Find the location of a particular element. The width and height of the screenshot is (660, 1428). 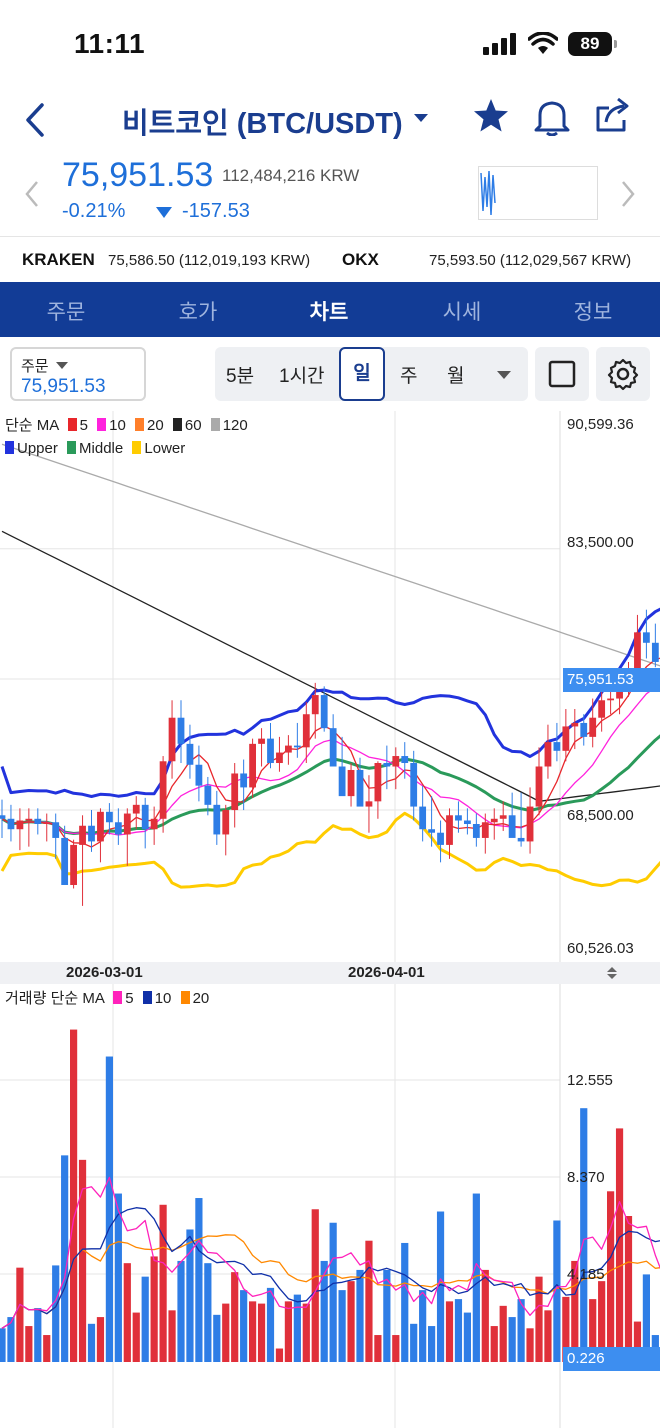

date-label: 2026-04-01 is located at coordinates (386, 972).